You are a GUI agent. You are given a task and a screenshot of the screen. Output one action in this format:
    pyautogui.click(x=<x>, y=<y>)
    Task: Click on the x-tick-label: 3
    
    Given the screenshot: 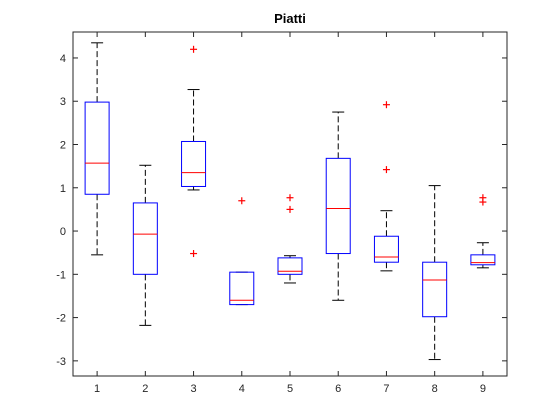 What is the action you would take?
    pyautogui.click(x=193, y=389)
    